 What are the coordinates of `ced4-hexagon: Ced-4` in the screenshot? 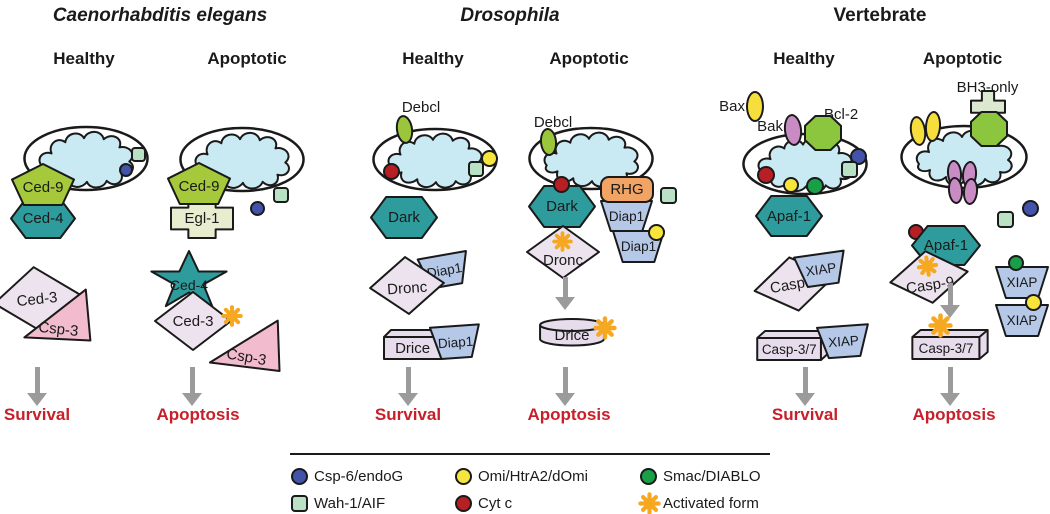 It's located at (43, 218).